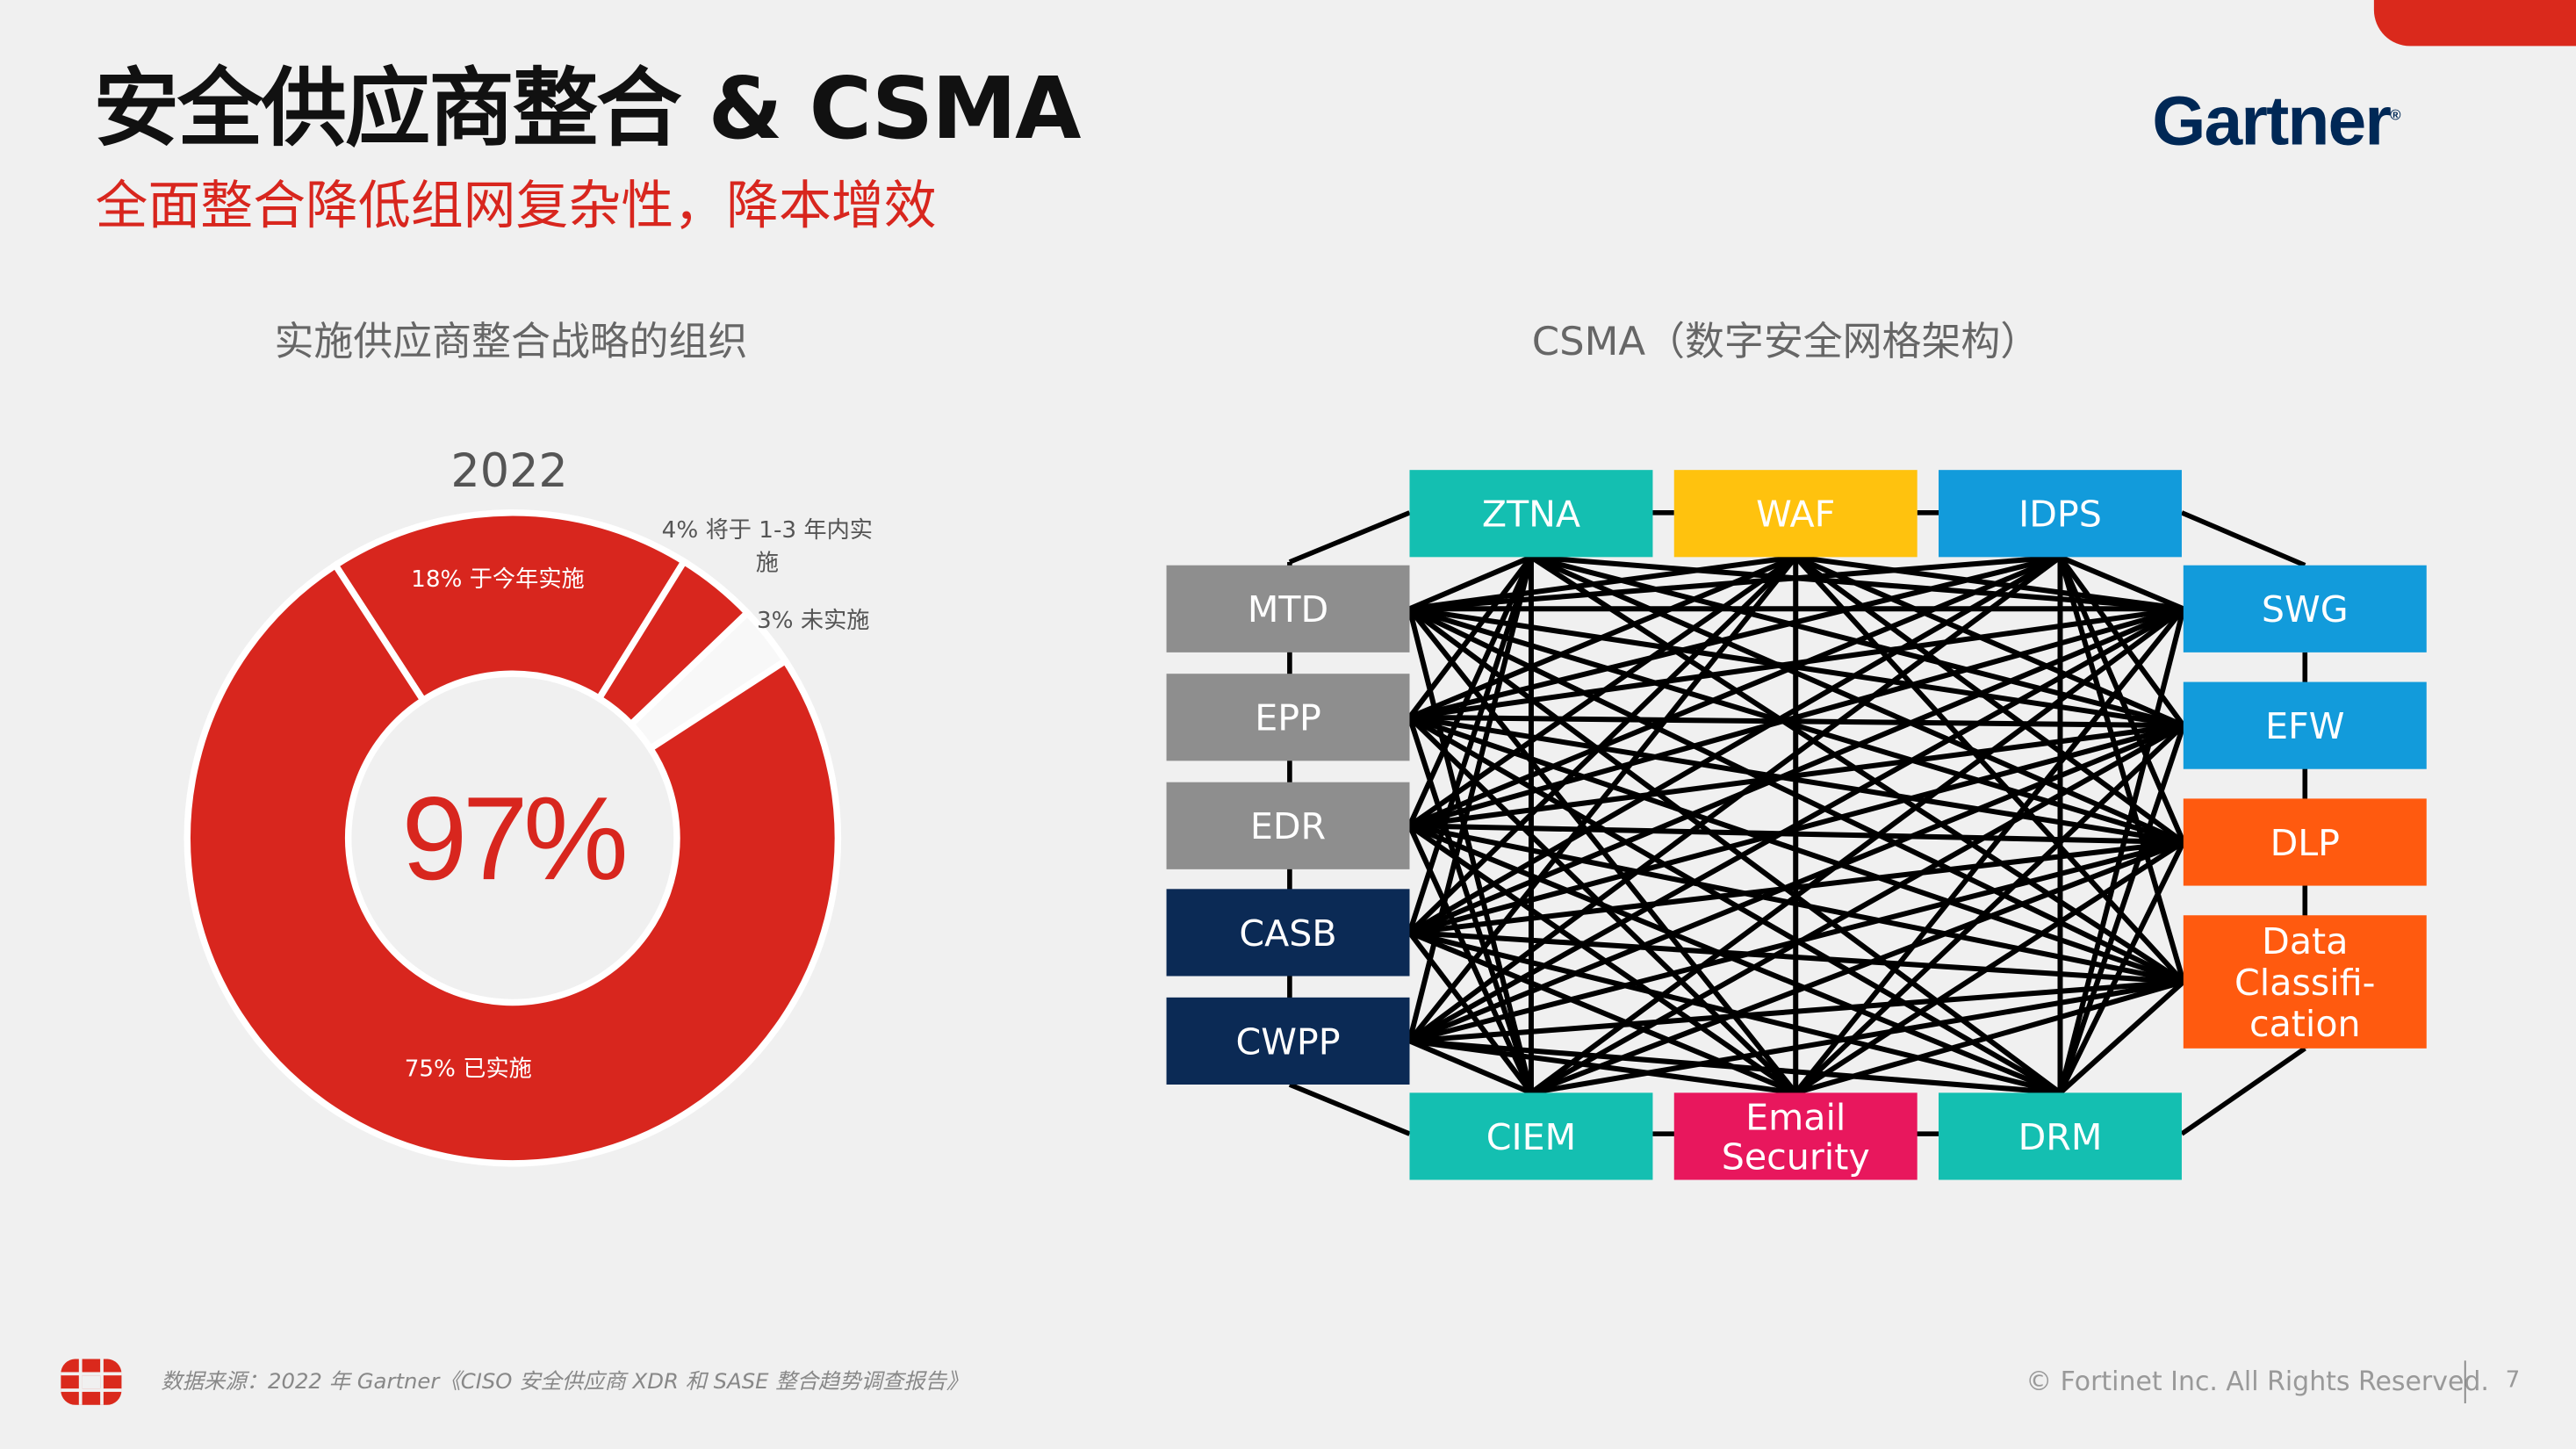  I want to click on csma-node-idps: IDPS, so click(2060, 514).